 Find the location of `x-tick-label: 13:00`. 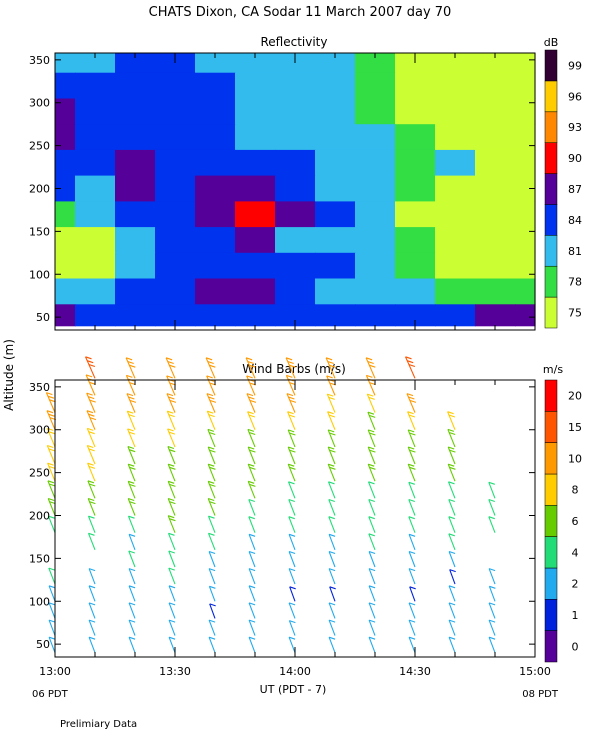

x-tick-label: 13:00 is located at coordinates (55, 671).